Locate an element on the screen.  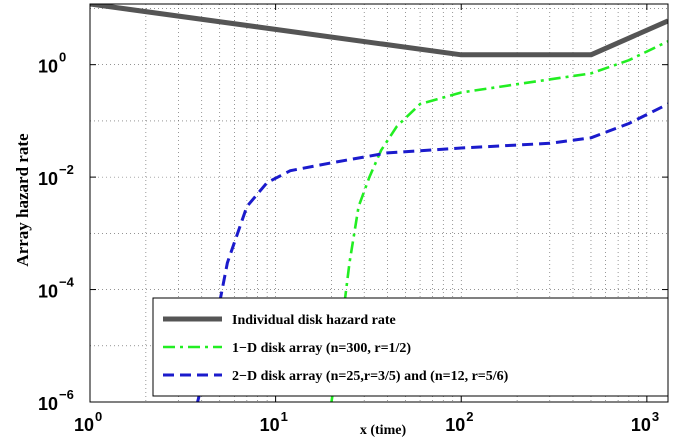
x-tick-exponent: 1 is located at coordinates (284, 416).